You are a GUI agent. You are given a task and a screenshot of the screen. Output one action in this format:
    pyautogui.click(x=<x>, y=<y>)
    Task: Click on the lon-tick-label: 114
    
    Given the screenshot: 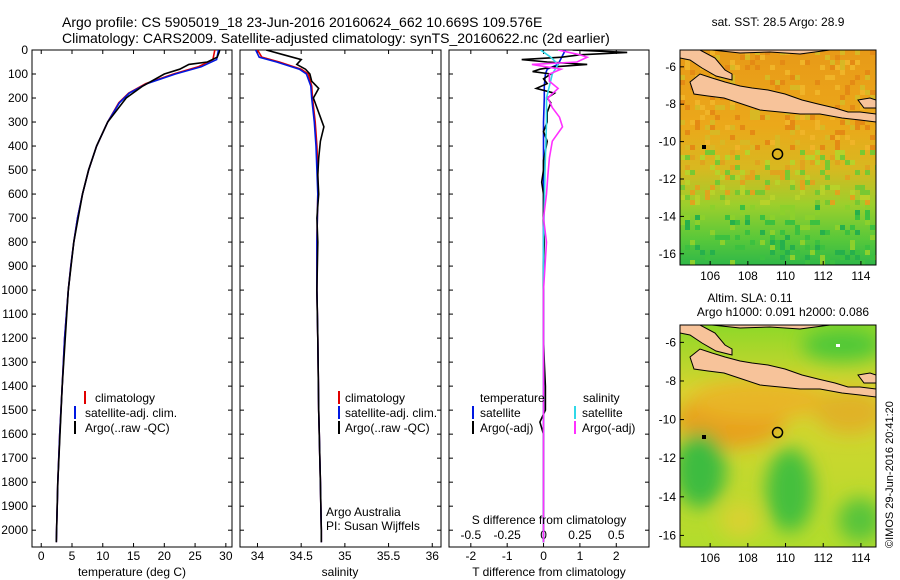 What is the action you would take?
    pyautogui.click(x=860, y=558)
    